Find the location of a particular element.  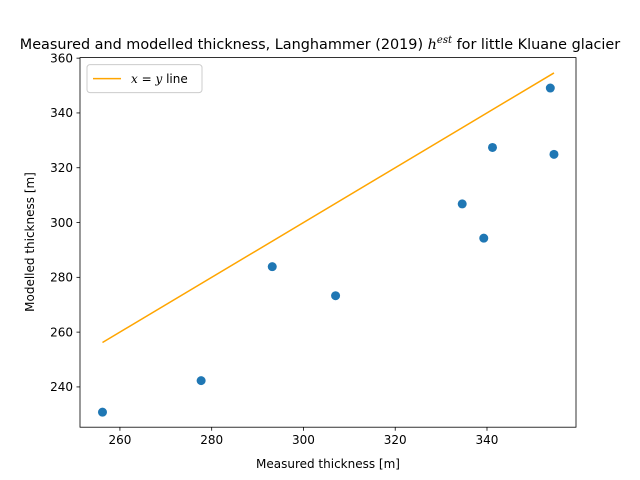

legend: x = y line is located at coordinates (144, 79).